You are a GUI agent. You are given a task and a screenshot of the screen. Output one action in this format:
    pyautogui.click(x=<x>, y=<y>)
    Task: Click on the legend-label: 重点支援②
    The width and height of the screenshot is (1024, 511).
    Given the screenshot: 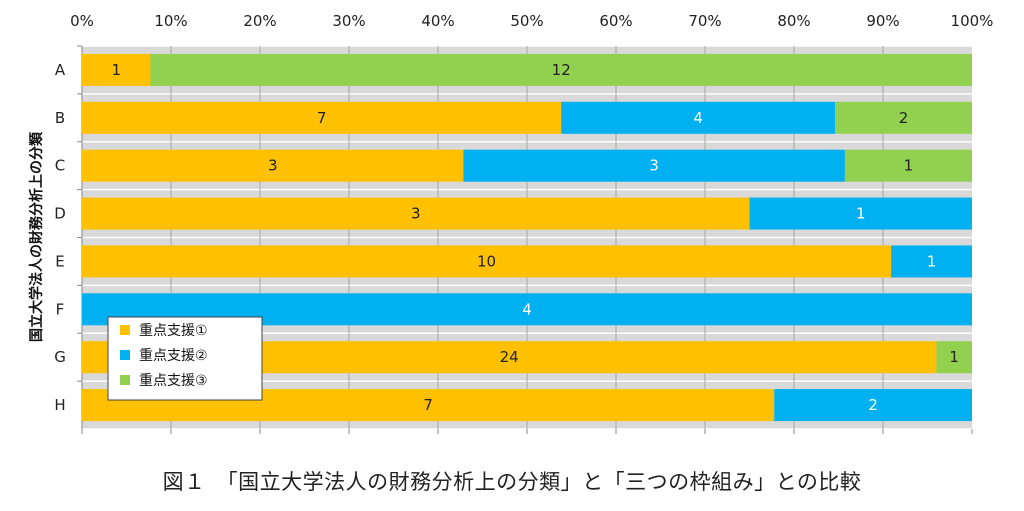 What is the action you would take?
    pyautogui.click(x=173, y=356)
    